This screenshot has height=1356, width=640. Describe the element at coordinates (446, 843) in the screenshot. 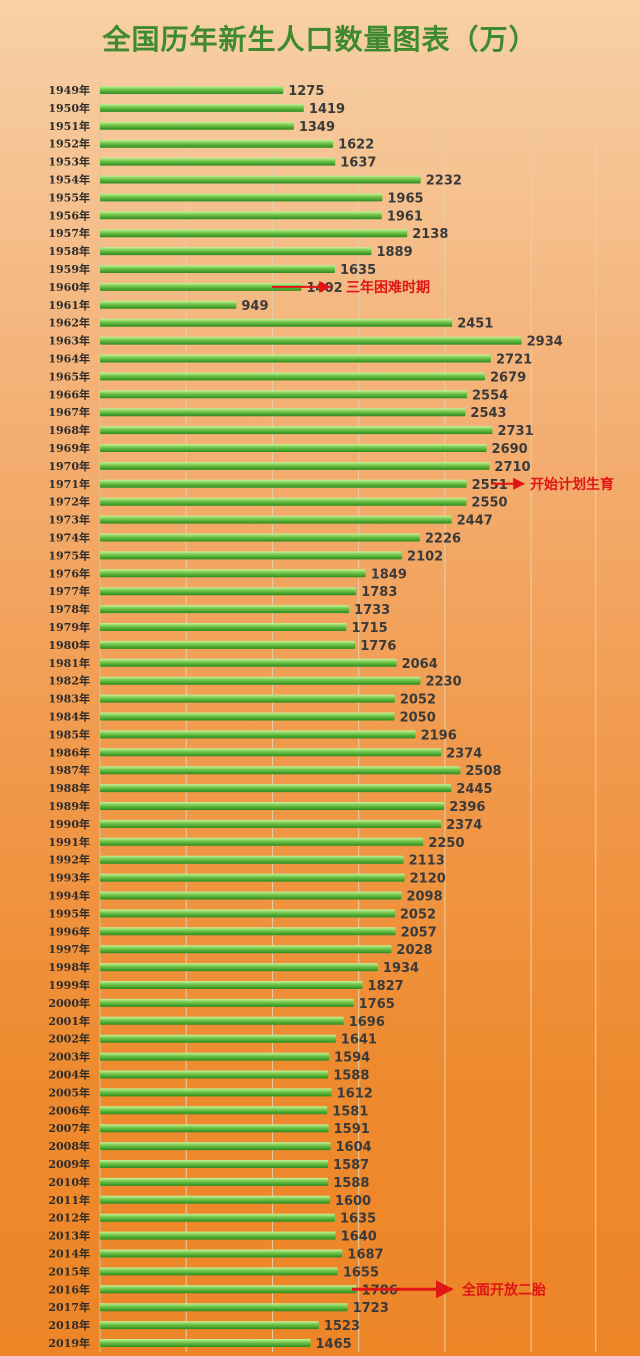

I see `value-label: 2250` at that location.